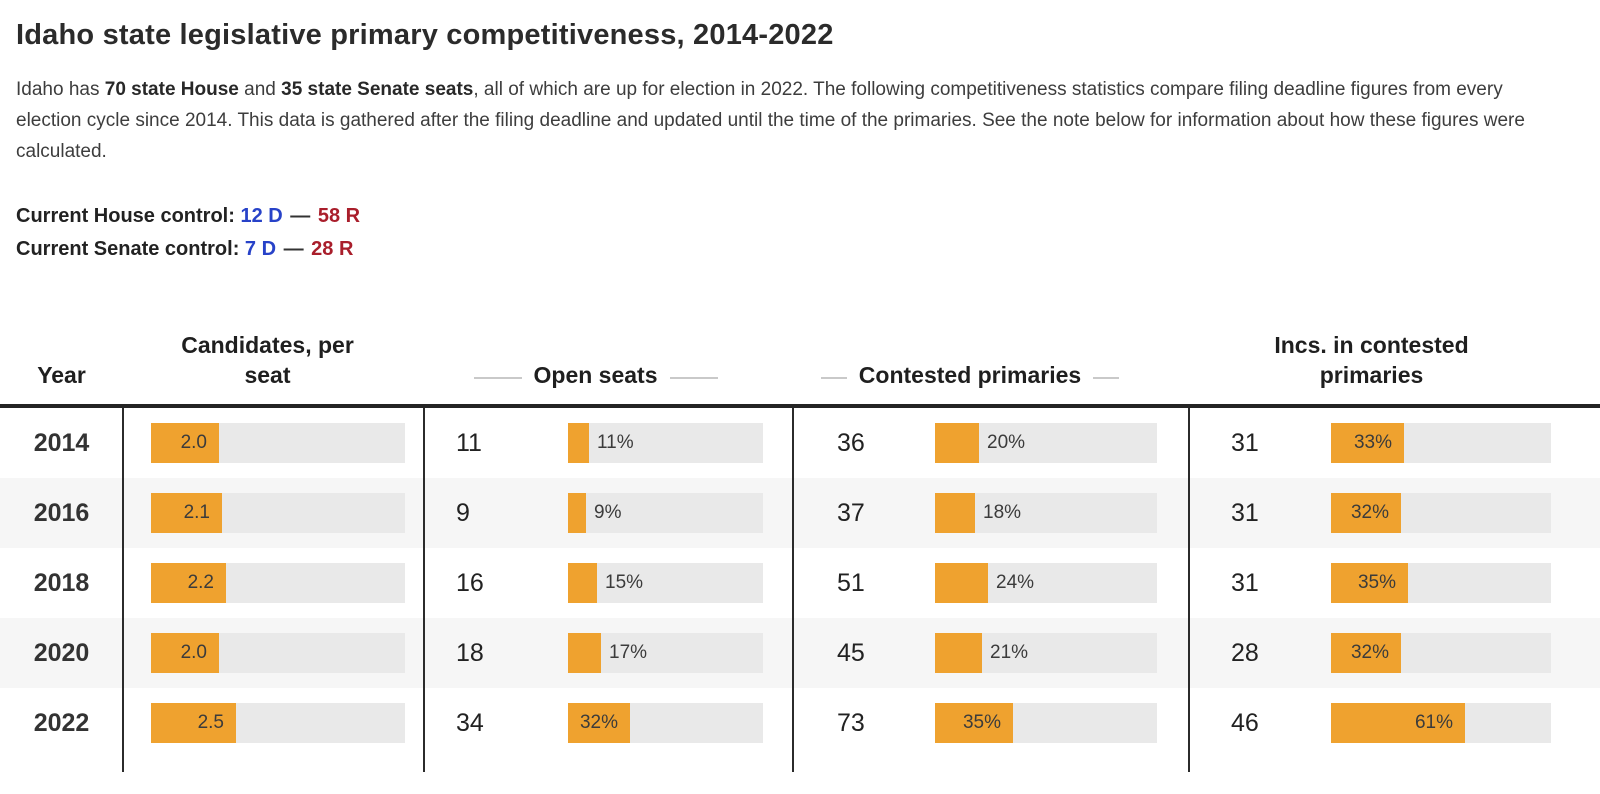 The image size is (1600, 794). What do you see at coordinates (267, 360) in the screenshot?
I see `col-header-candidates-per-seat: Candidates, per seat` at bounding box center [267, 360].